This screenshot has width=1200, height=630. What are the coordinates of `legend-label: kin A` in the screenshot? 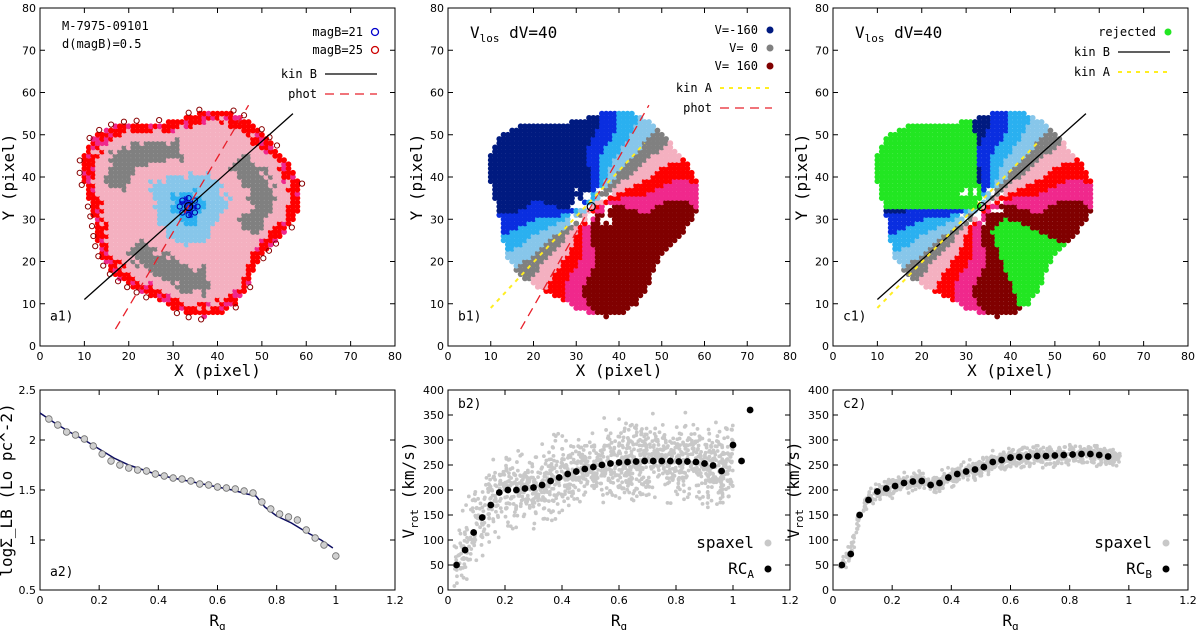 It's located at (694, 88).